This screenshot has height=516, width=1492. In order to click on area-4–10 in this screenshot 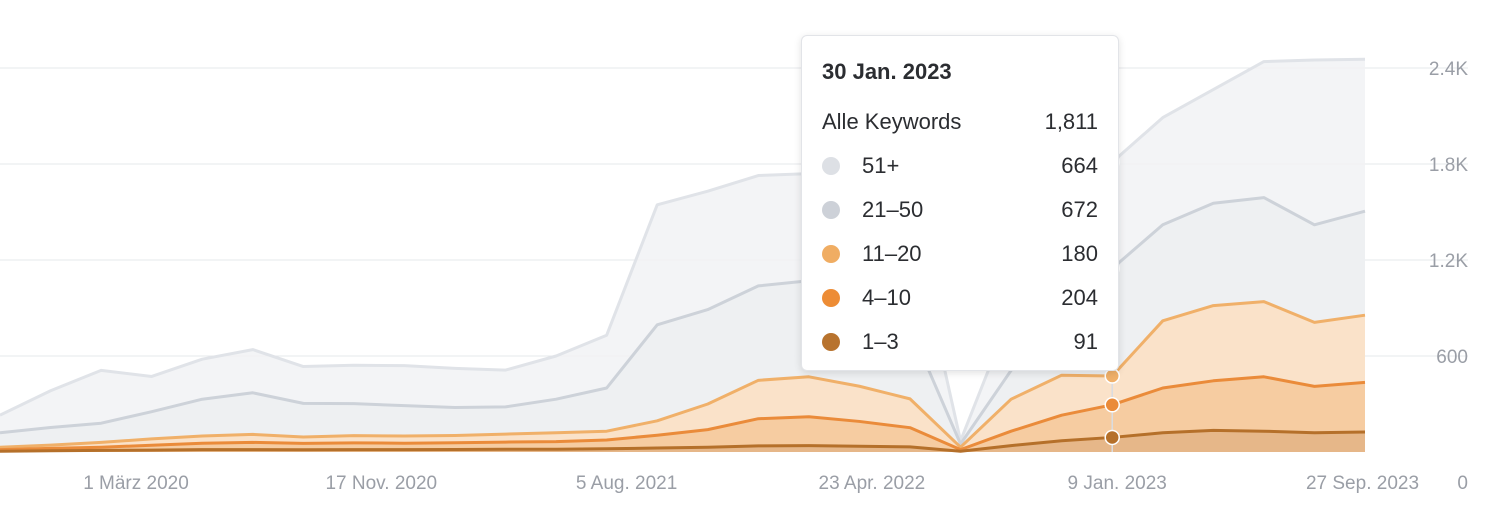, I will do `click(682, 414)`.